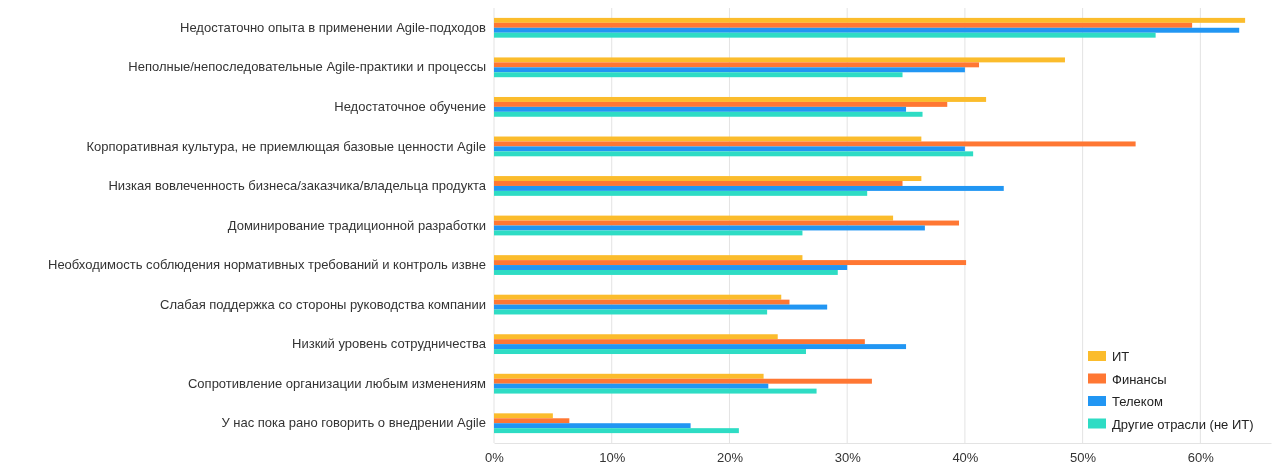 The width and height of the screenshot is (1280, 473). I want to click on y-tick-label: Неполные/непоследовательные Agile-практики и процессы, so click(307, 67).